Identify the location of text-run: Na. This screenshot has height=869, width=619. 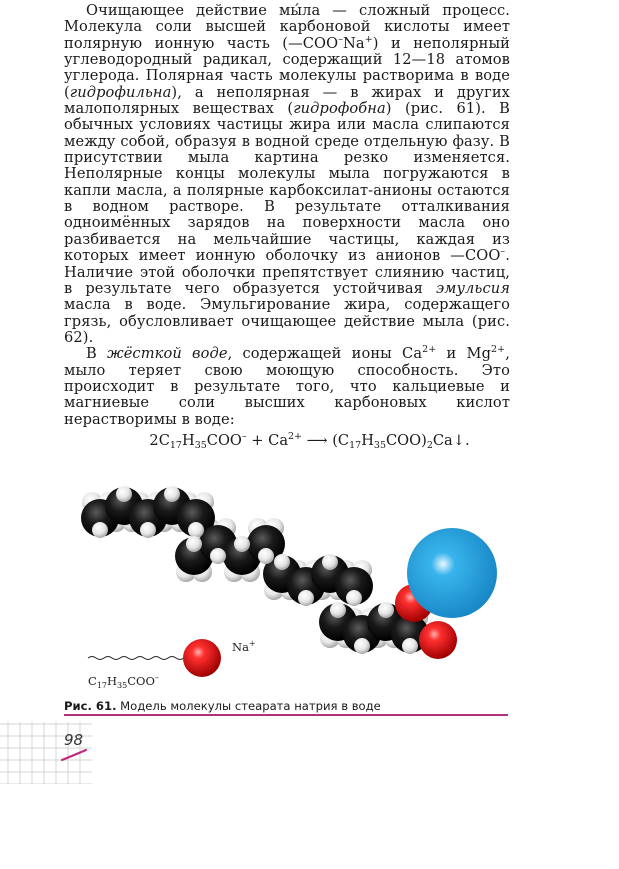
(354, 43).